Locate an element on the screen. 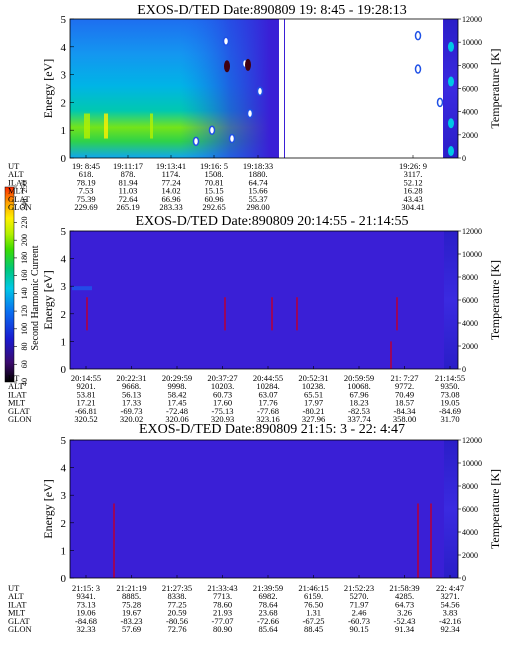 This screenshot has height=654, width=505. orbit-cell: -77.68 is located at coordinates (268, 411).